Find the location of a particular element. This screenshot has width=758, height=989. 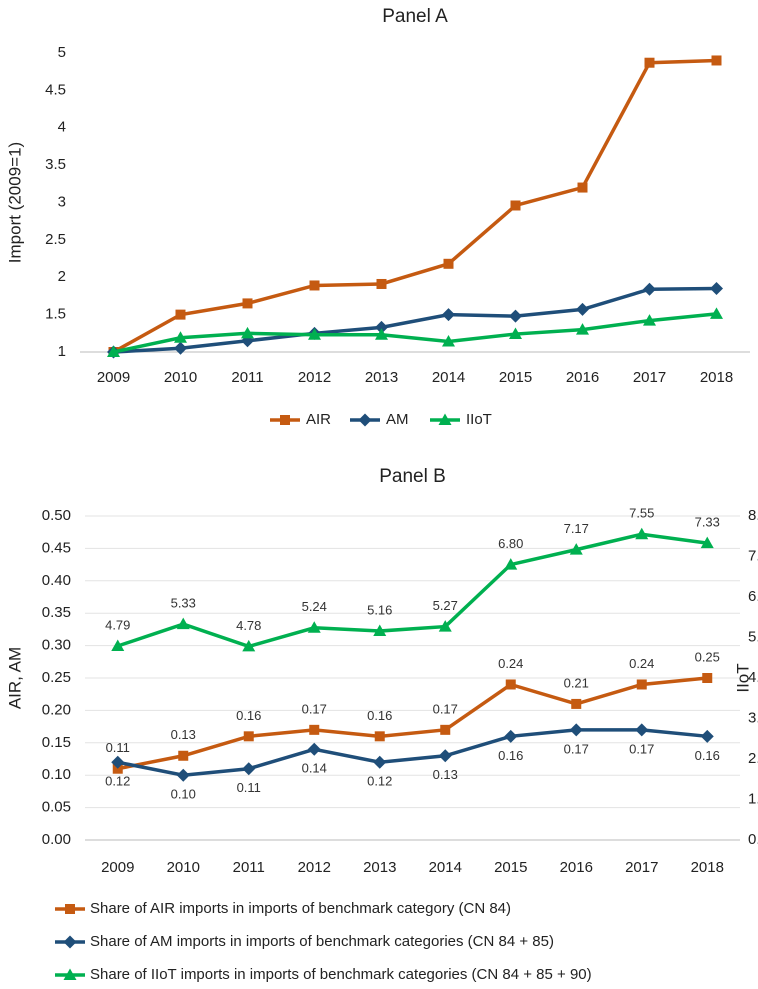

data-label: 4.78 is located at coordinates (248, 625).